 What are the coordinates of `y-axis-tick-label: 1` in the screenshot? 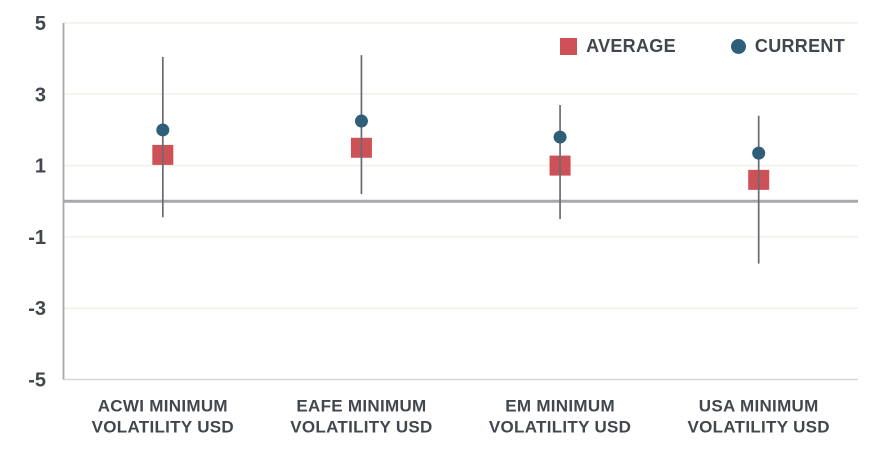 It's located at (40, 167).